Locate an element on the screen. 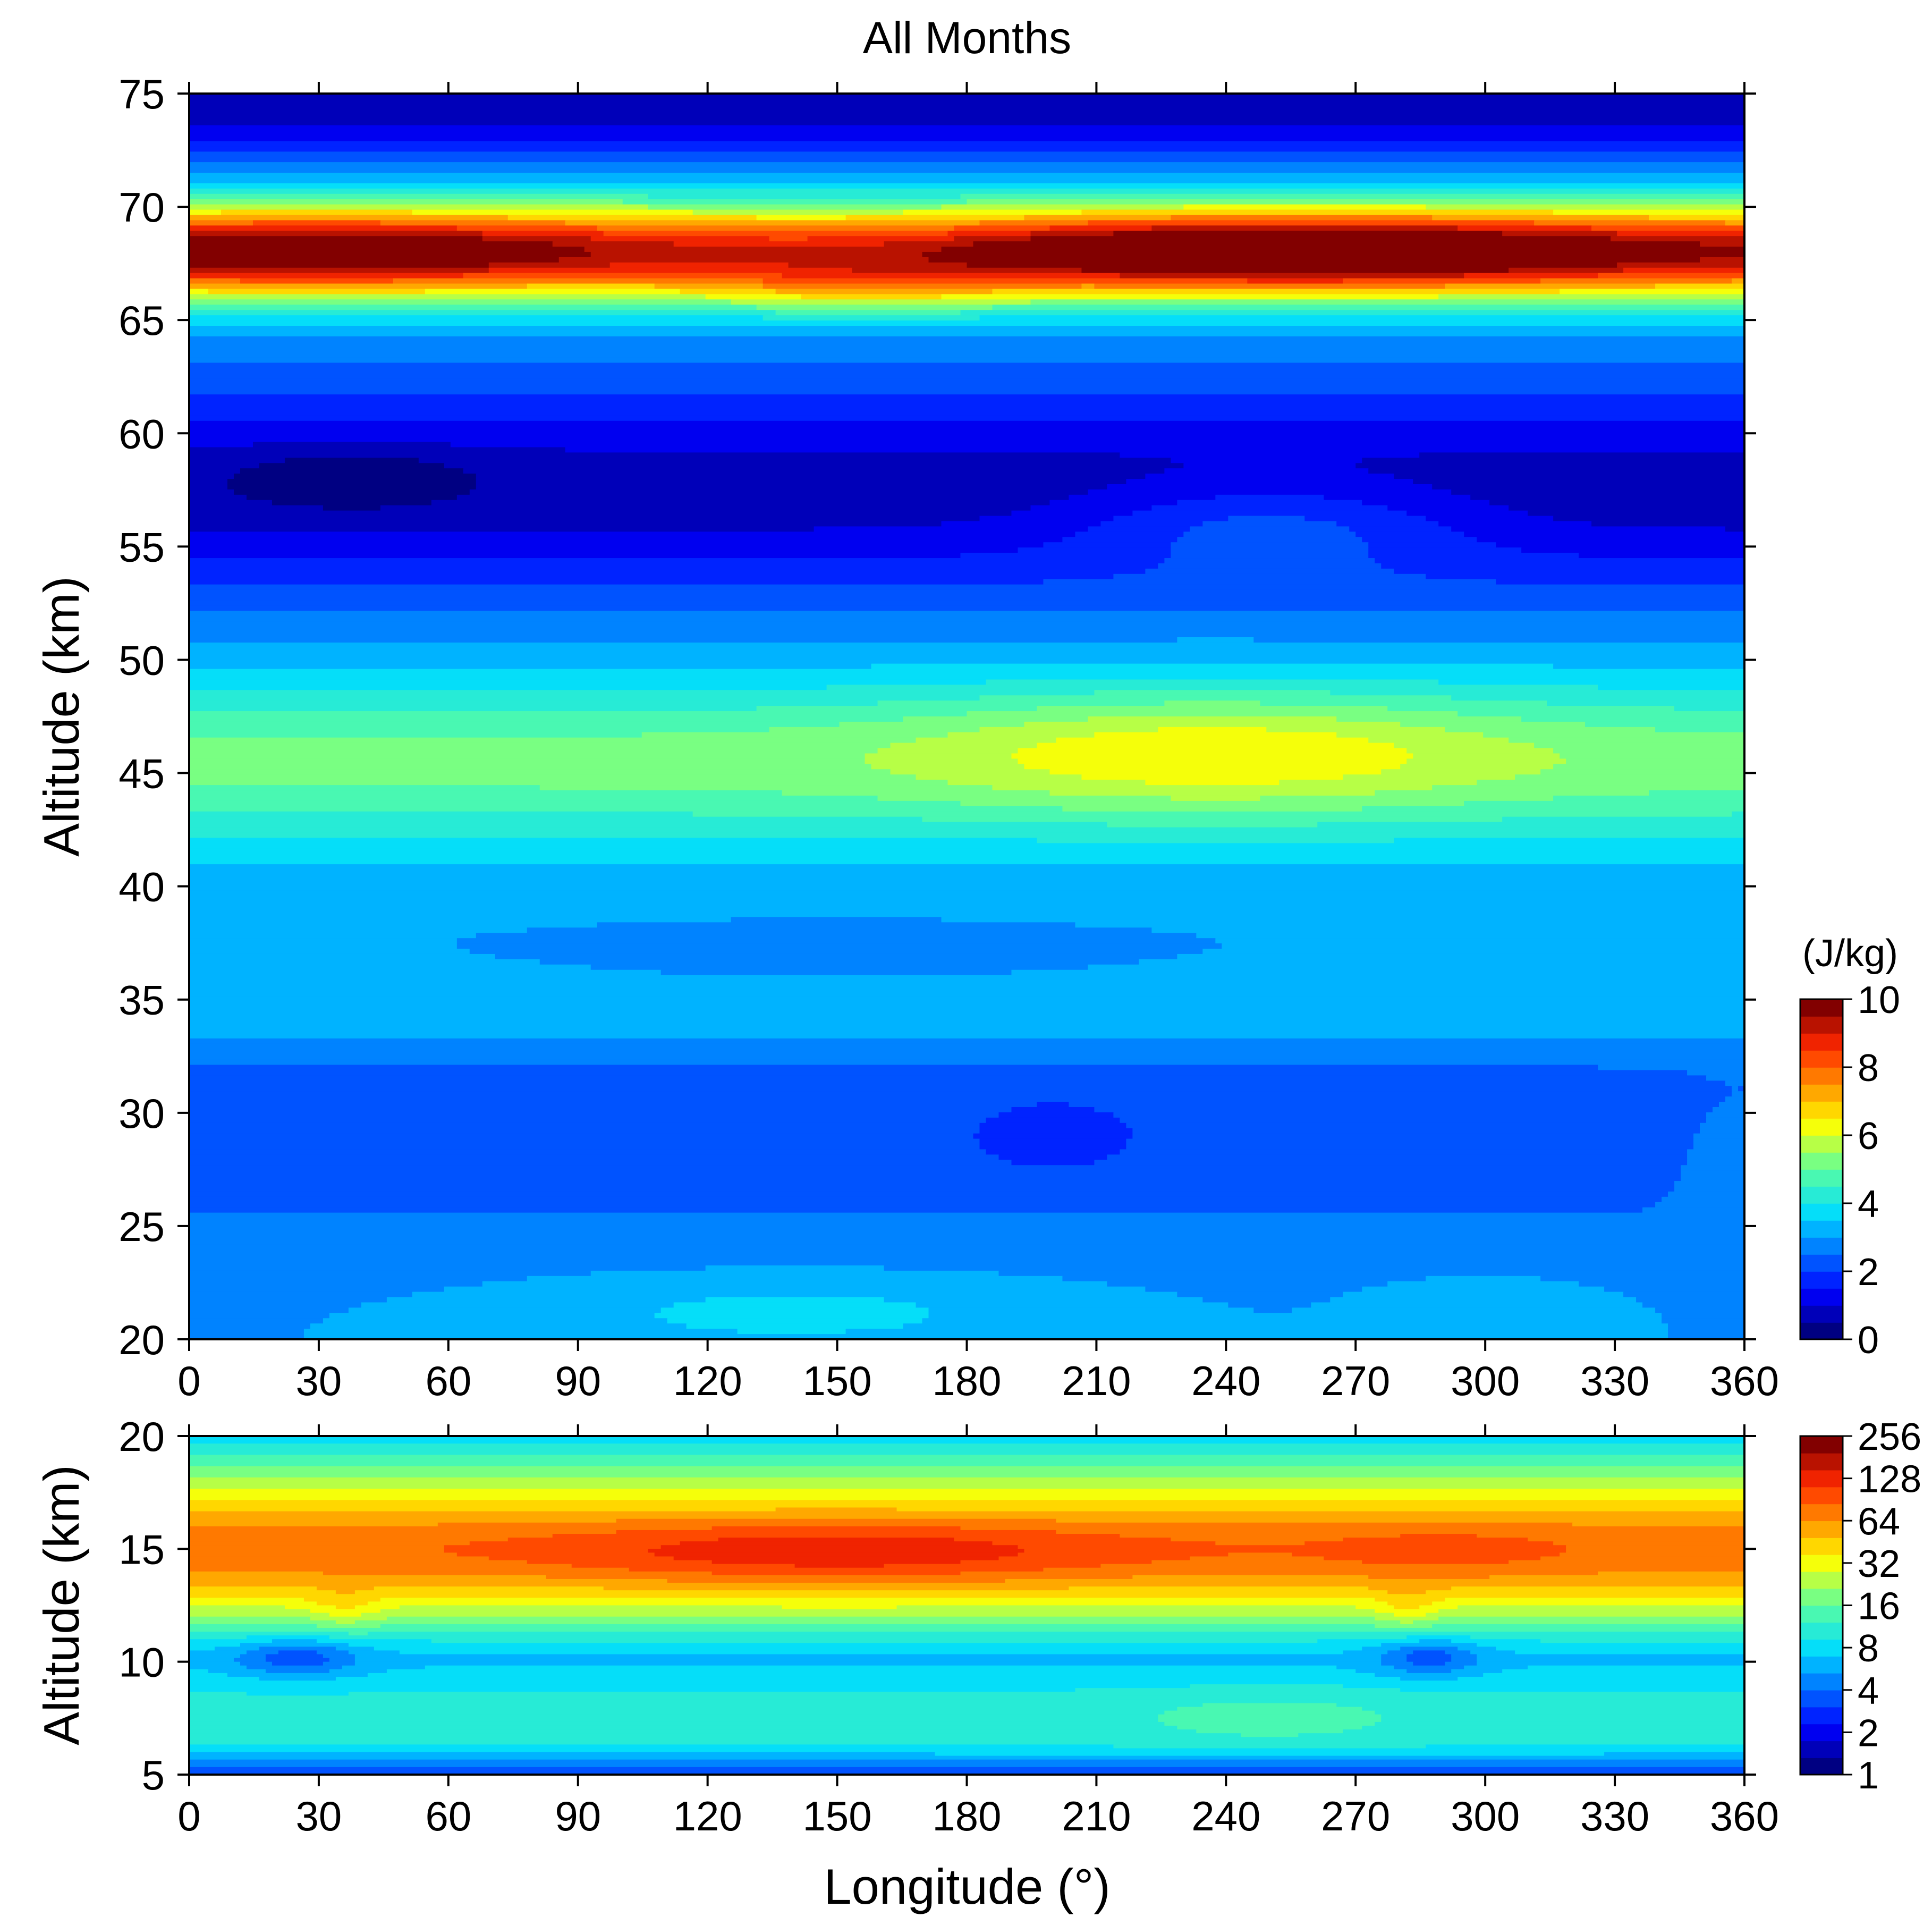  x-tick-label: 150 is located at coordinates (838, 1816).